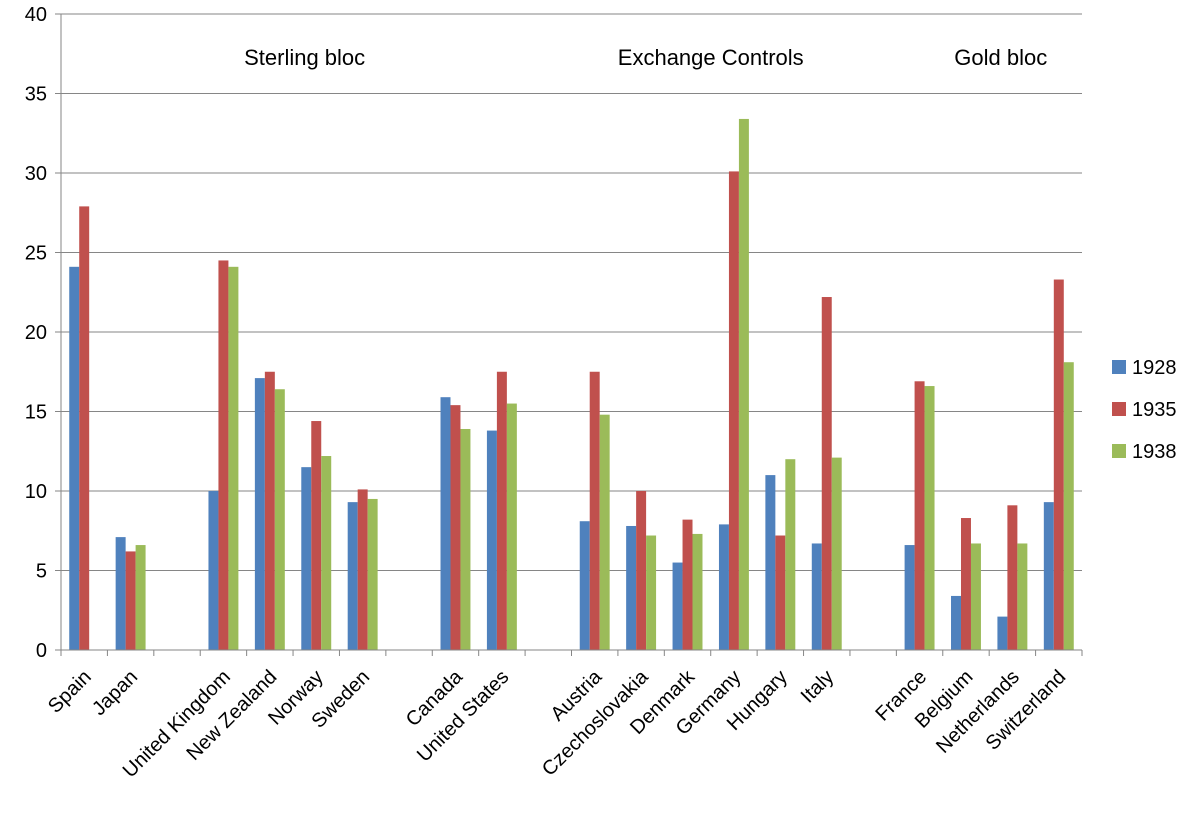  Describe the element at coordinates (1048, 576) in the screenshot. I see `bar-1928-switzerland` at that location.